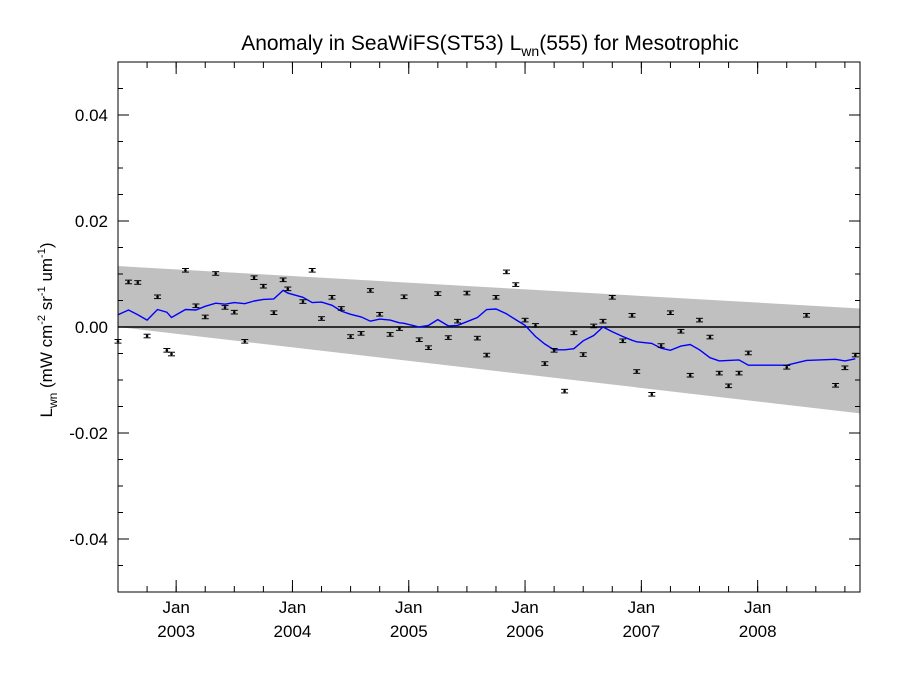 Image resolution: width=900 pixels, height=675 pixels. What do you see at coordinates (639, 43) in the screenshot?
I see `chart-title-suffix: (555) for Mesotrophic` at bounding box center [639, 43].